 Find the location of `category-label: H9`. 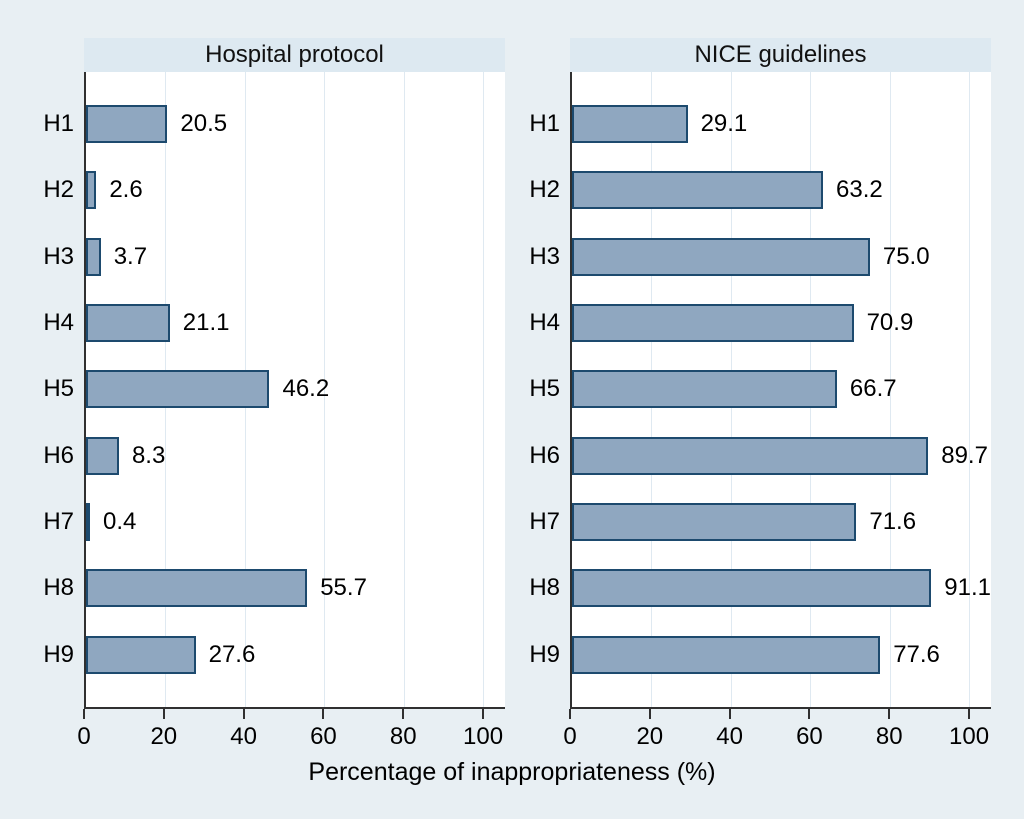

category-label: H9 is located at coordinates (544, 654).